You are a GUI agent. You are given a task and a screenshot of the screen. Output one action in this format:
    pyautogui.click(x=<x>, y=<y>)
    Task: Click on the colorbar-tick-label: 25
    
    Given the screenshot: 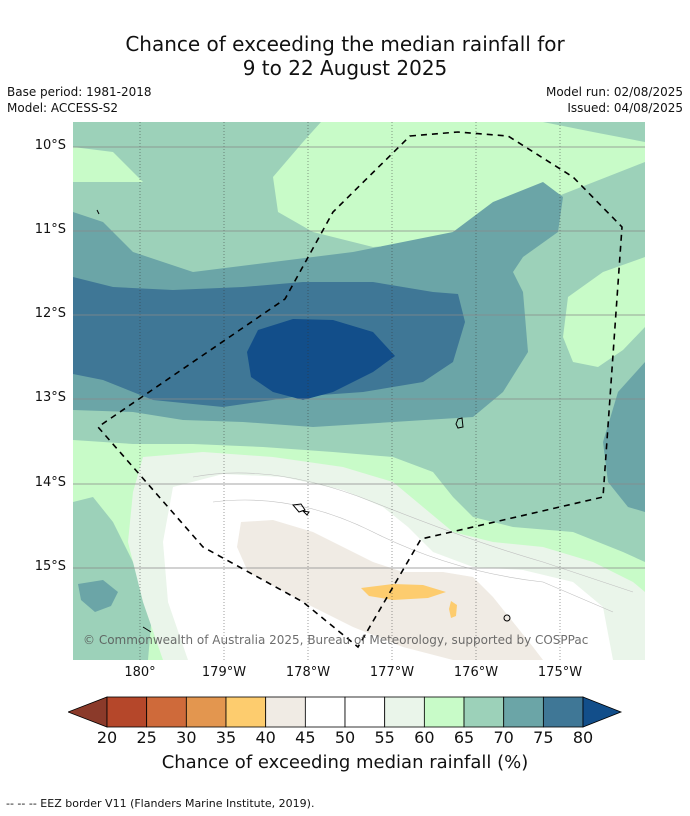 What is the action you would take?
    pyautogui.click(x=146, y=737)
    